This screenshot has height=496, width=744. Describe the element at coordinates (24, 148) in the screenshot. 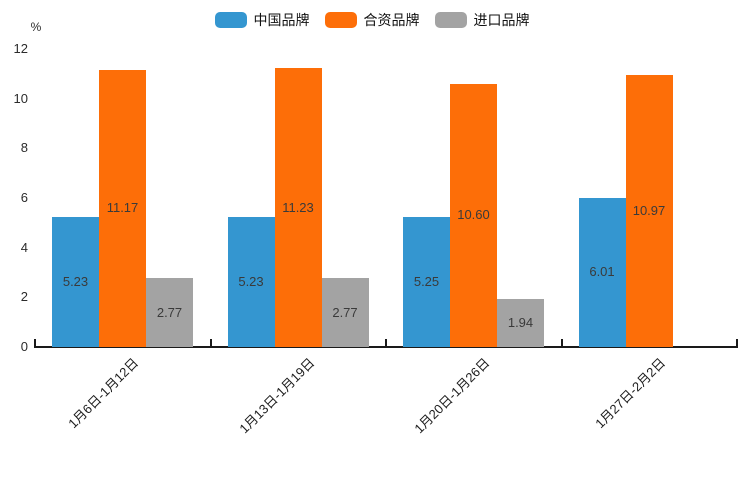

I see `y-tick-label: 8` at that location.